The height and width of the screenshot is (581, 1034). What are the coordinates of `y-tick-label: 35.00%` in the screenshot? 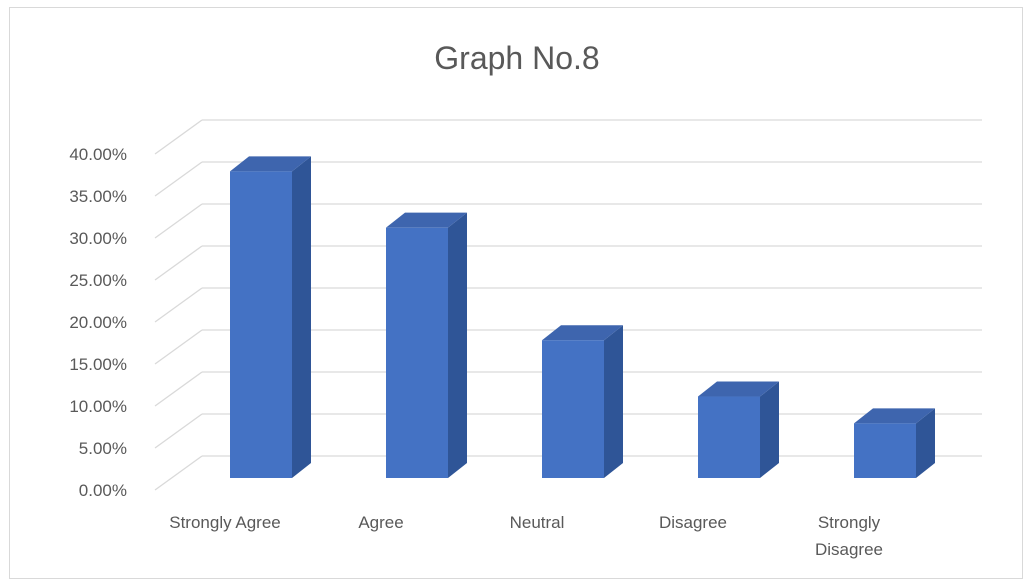 It's located at (98, 196).